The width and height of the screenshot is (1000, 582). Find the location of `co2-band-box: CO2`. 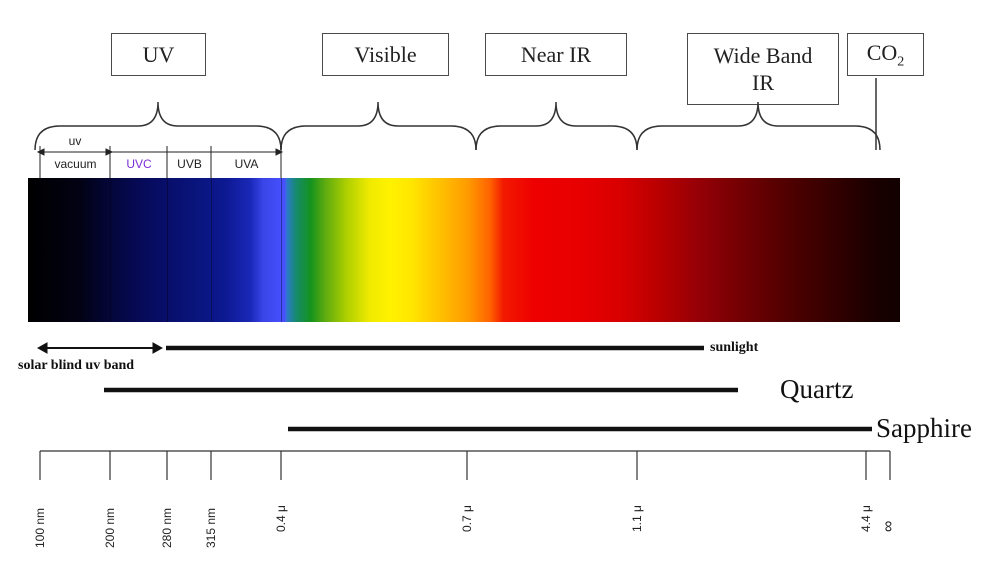

co2-band-box: CO2 is located at coordinates (885, 54).